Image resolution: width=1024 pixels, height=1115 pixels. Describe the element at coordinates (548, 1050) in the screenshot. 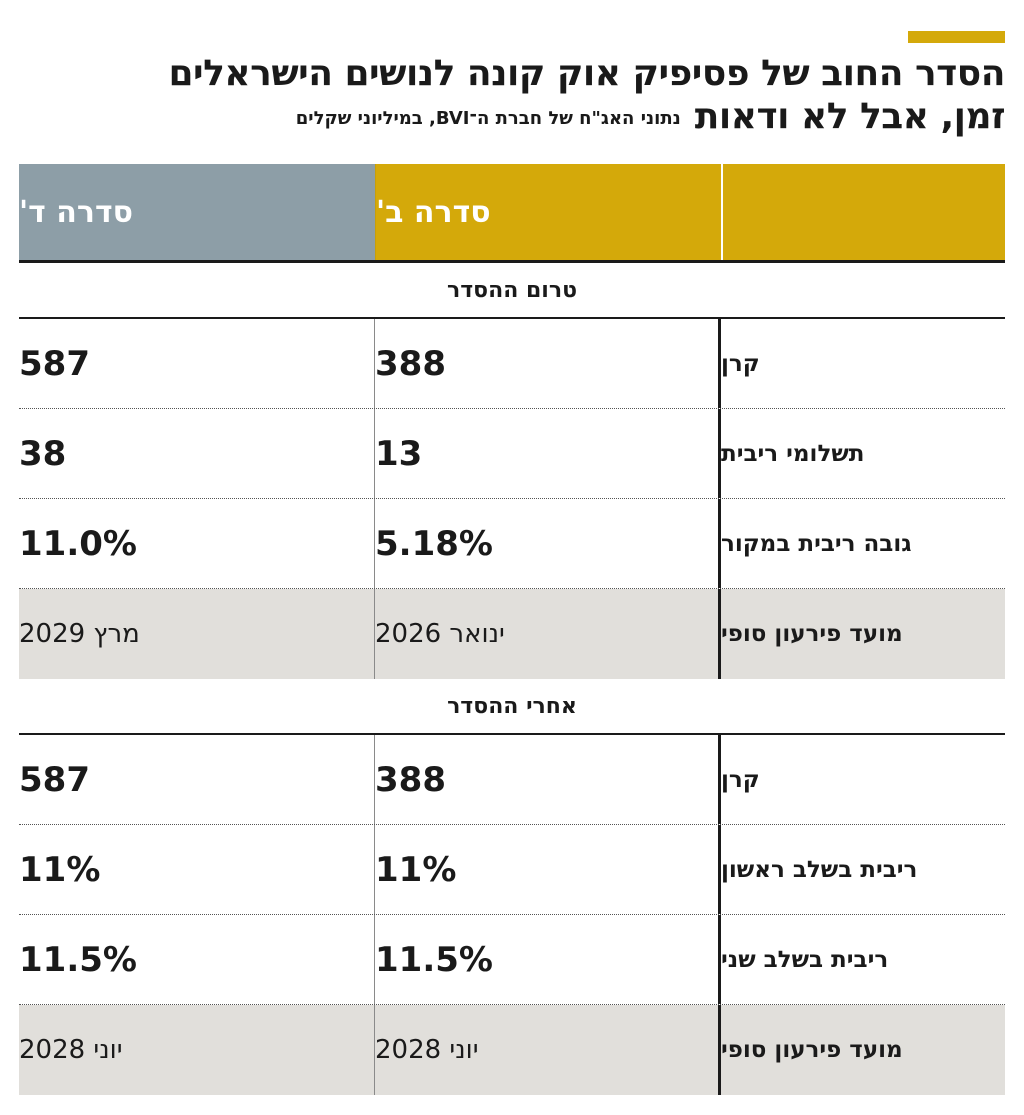

I see `cell-series-b: יוני 2028` at that location.